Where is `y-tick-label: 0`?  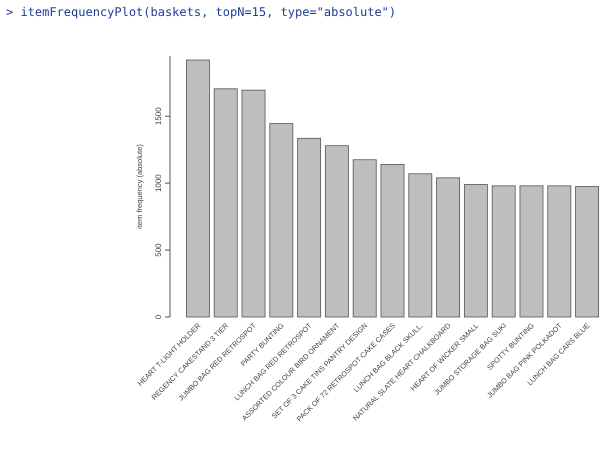 y-tick-label: 0 is located at coordinates (158, 317).